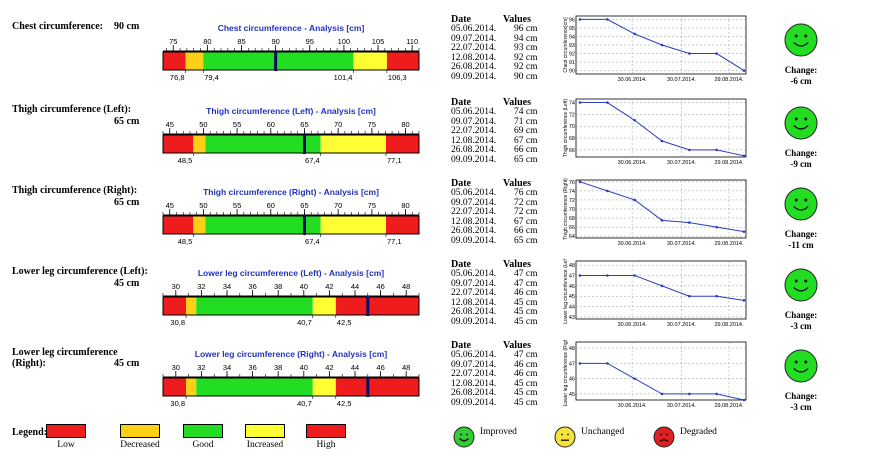  What do you see at coordinates (72, 109) in the screenshot?
I see `measurement-label: Thigh circumference (Left):` at bounding box center [72, 109].